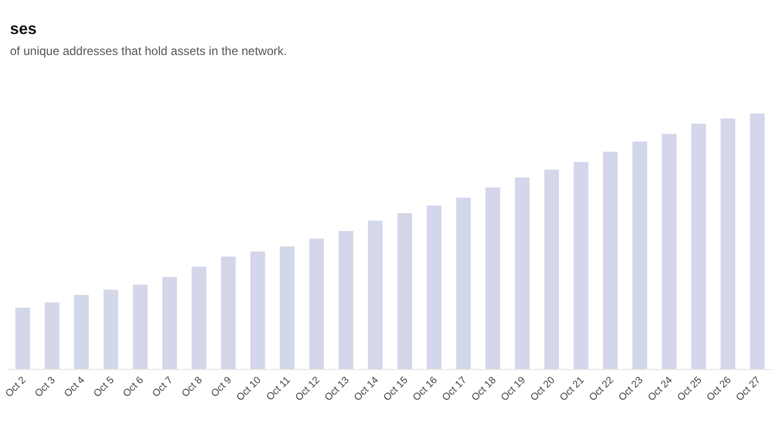  What do you see at coordinates (45, 387) in the screenshot?
I see `x-tick-label: Oct 3` at bounding box center [45, 387].